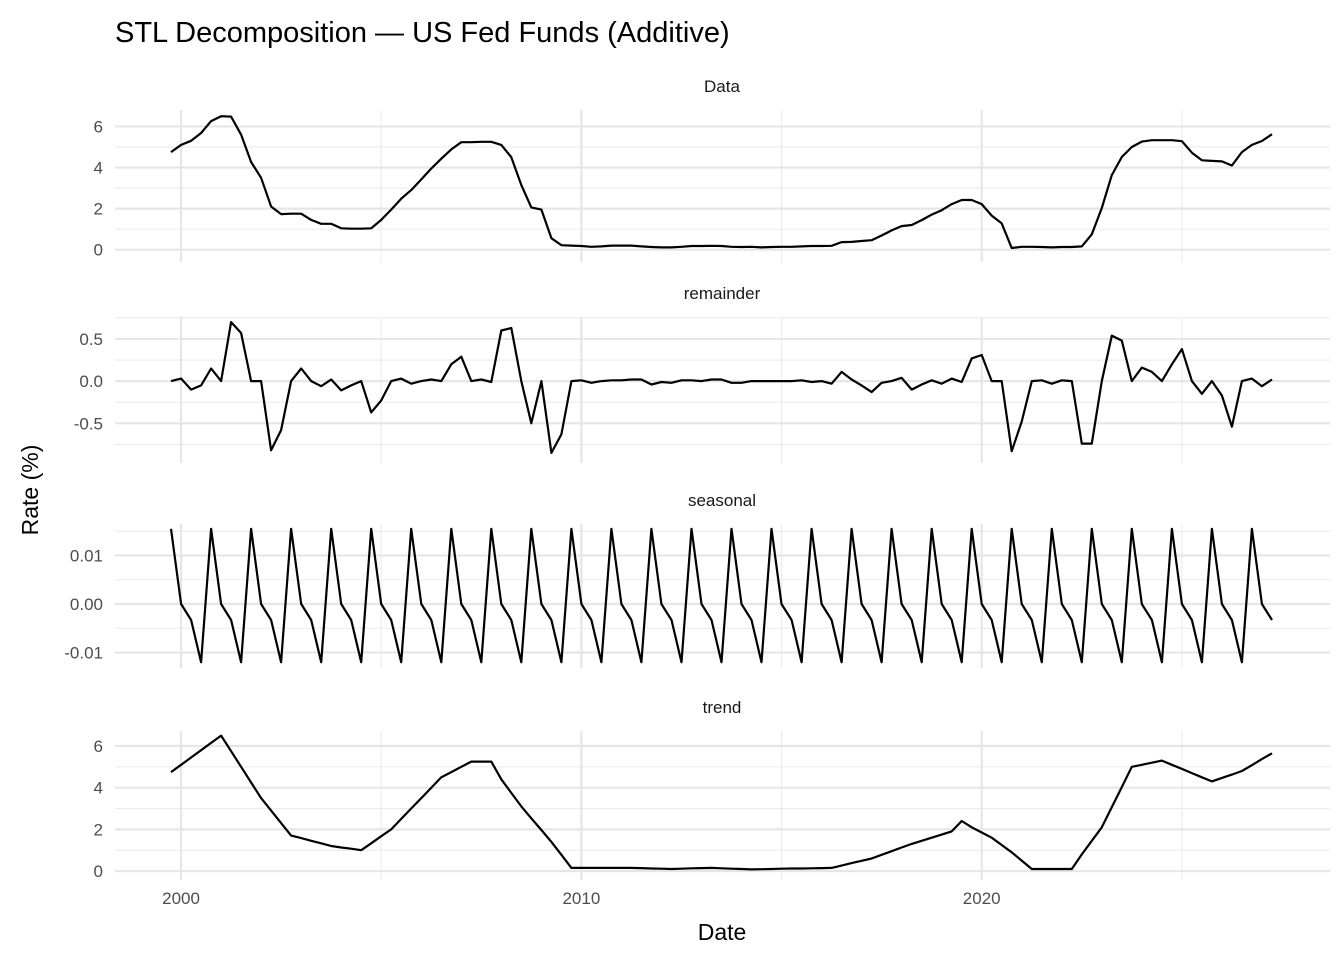 The height and width of the screenshot is (960, 1344). I want to click on x-axis-title: Date, so click(722, 932).